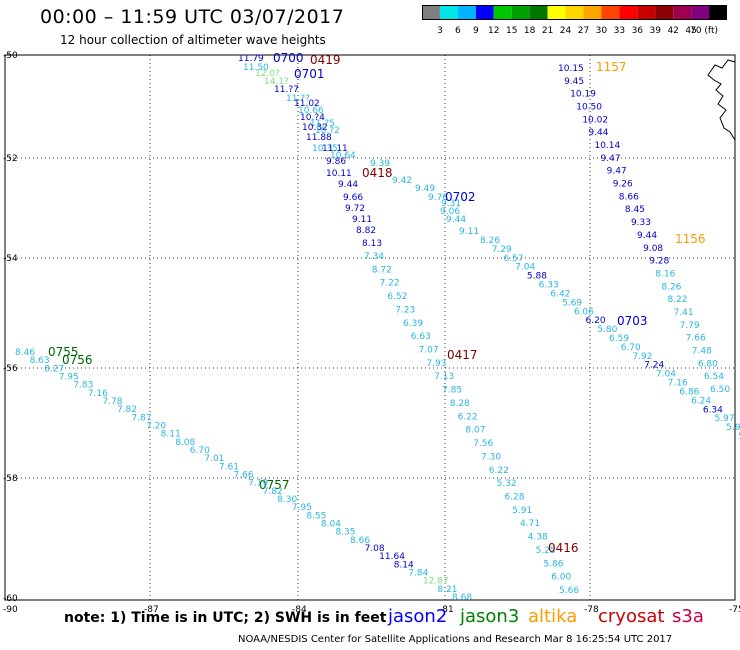 This screenshot has width=740, height=650. What do you see at coordinates (583, 31) in the screenshot?
I see `colorbar-label: 27` at bounding box center [583, 31].